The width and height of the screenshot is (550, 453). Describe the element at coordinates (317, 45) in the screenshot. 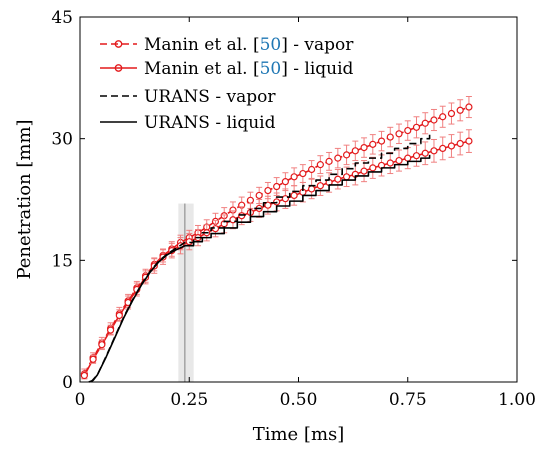

I see `legend-label-suffix: ] - vapor` at that location.